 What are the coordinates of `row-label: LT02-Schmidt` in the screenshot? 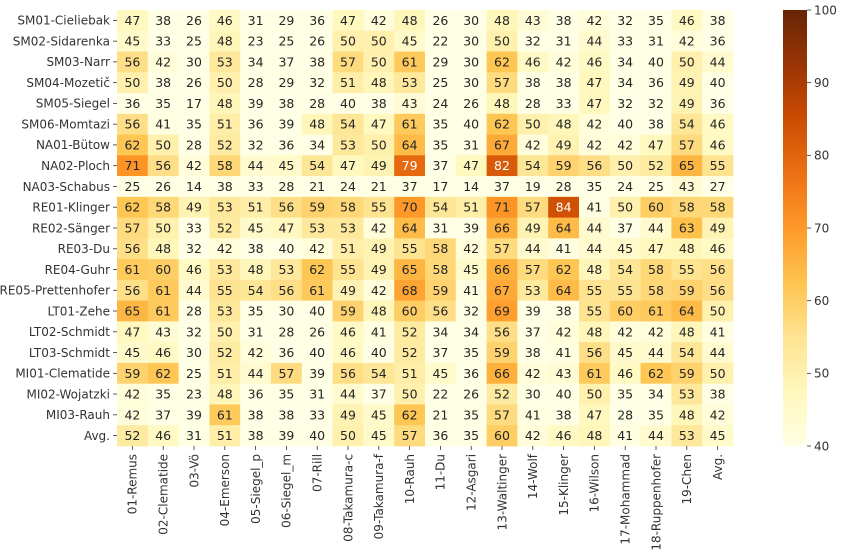 It's located at (69, 332).